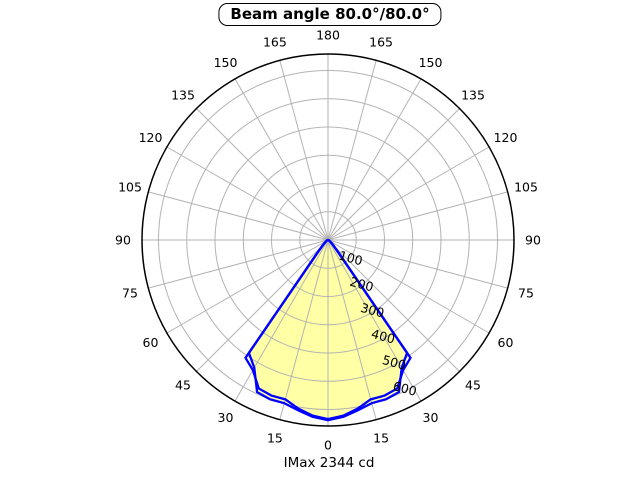 The image size is (640, 480). Describe the element at coordinates (533, 239) in the screenshot. I see `angle-tick-label-90-right: 90` at that location.